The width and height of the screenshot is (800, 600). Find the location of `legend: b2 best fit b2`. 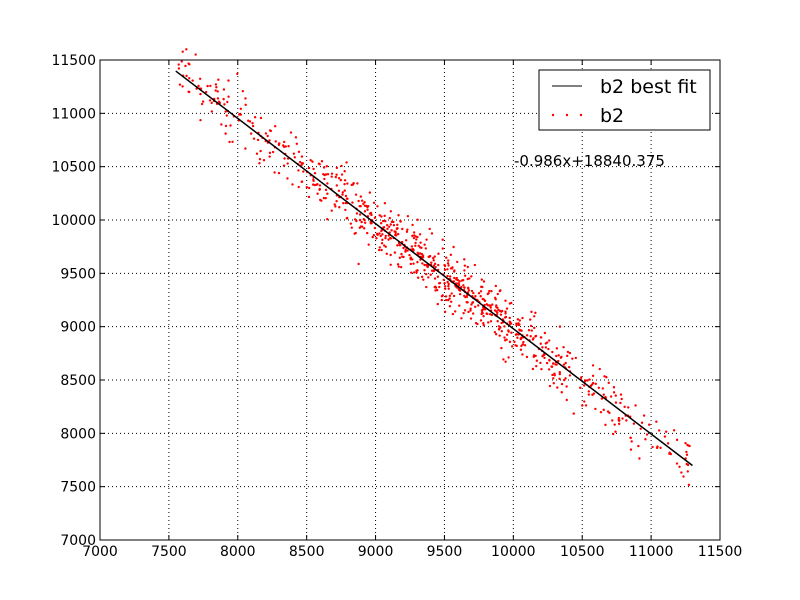

legend: b2 best fit b2 is located at coordinates (624, 100).